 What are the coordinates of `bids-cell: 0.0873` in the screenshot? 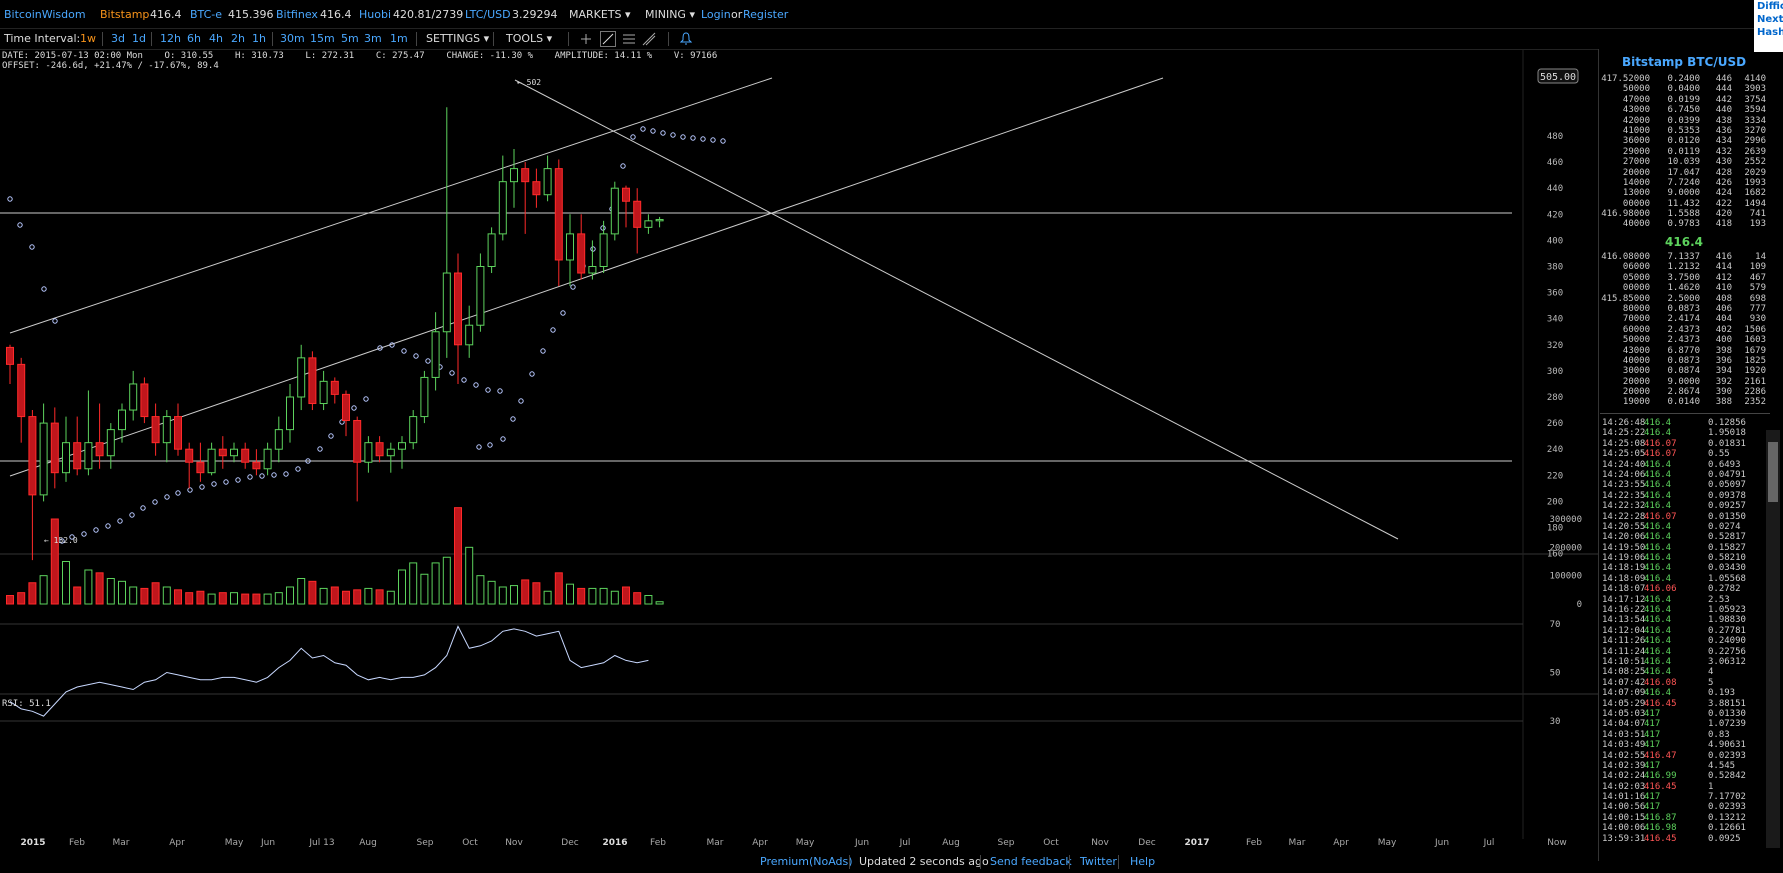 It's located at (1683, 308).